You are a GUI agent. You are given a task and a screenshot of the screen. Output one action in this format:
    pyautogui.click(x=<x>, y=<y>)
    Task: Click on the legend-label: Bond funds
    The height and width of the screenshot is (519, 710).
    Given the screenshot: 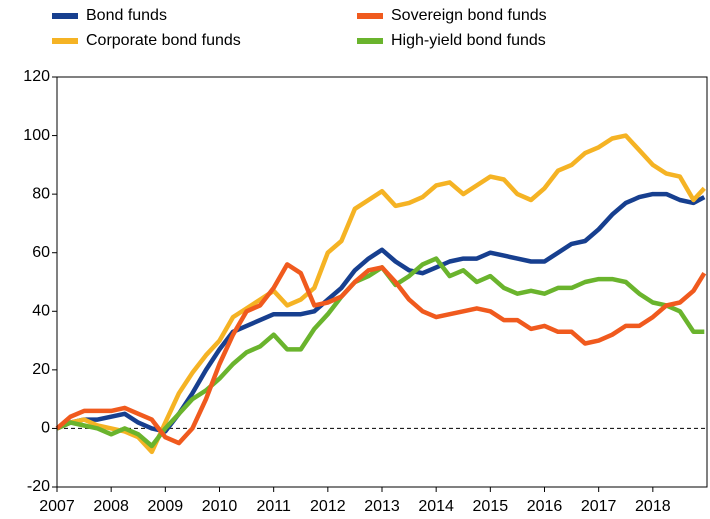 What is the action you would take?
    pyautogui.click(x=126, y=15)
    